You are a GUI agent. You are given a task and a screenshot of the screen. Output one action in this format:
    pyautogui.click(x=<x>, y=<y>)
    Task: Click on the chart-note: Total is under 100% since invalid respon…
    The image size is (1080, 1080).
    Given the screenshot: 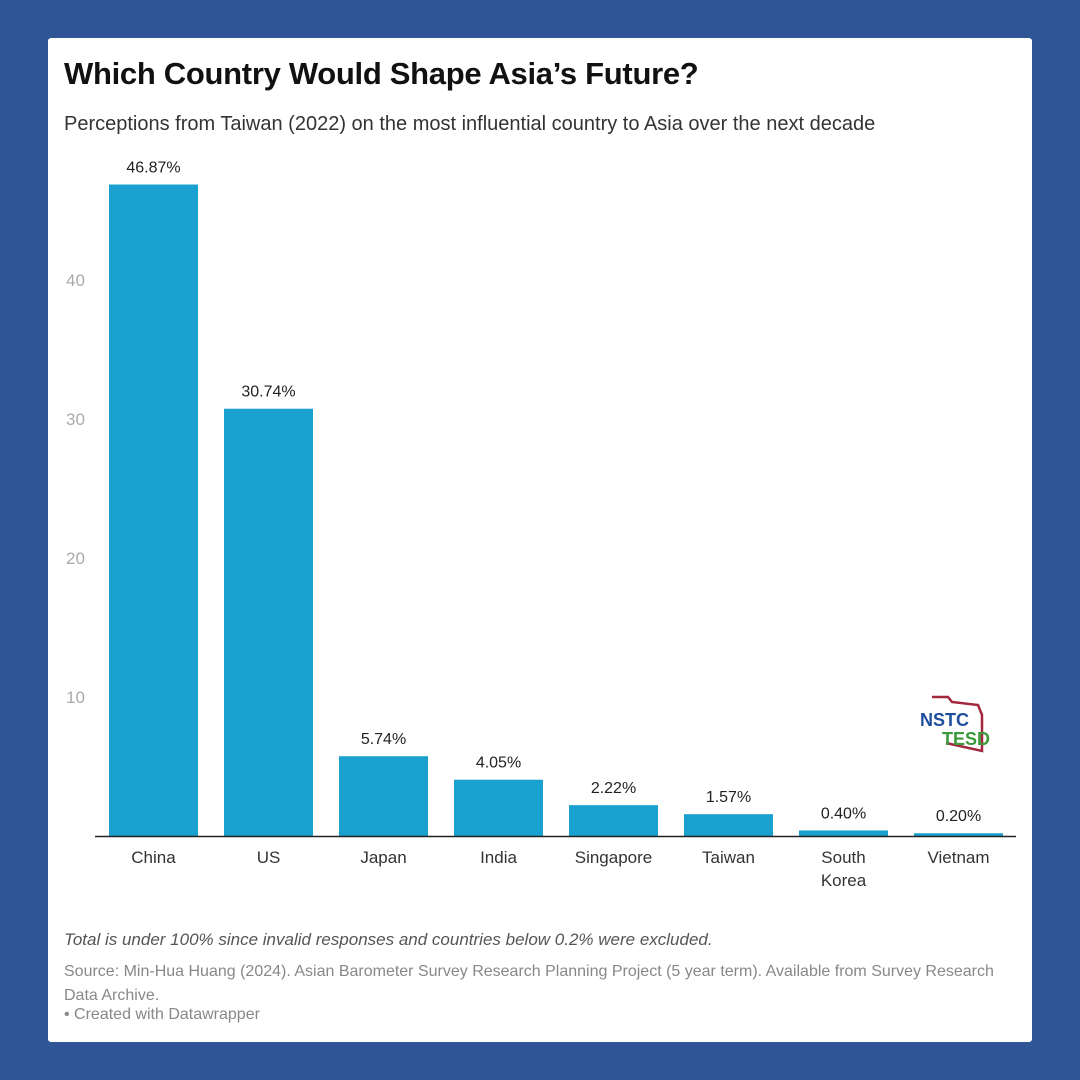 What is the action you would take?
    pyautogui.click(x=388, y=939)
    